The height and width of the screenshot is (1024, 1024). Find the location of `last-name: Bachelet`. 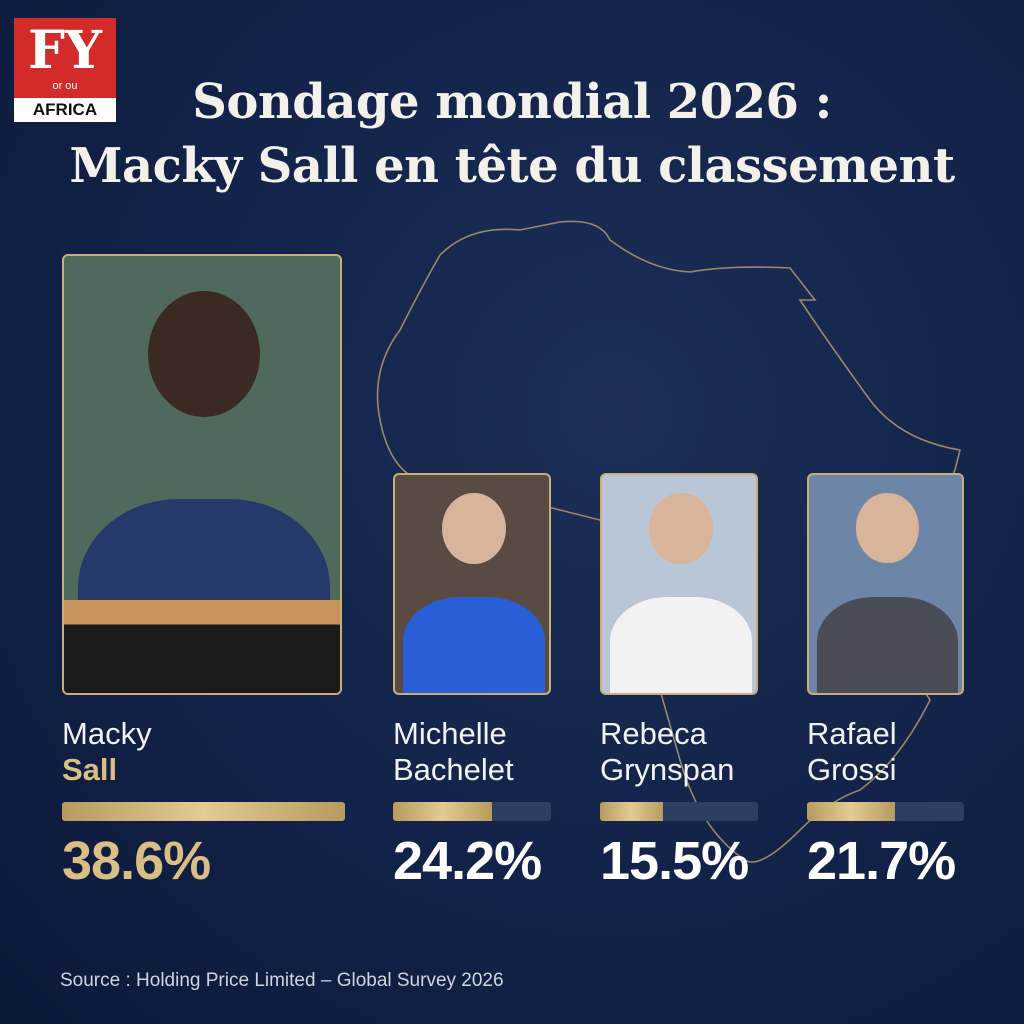

last-name: Bachelet is located at coordinates (453, 769).